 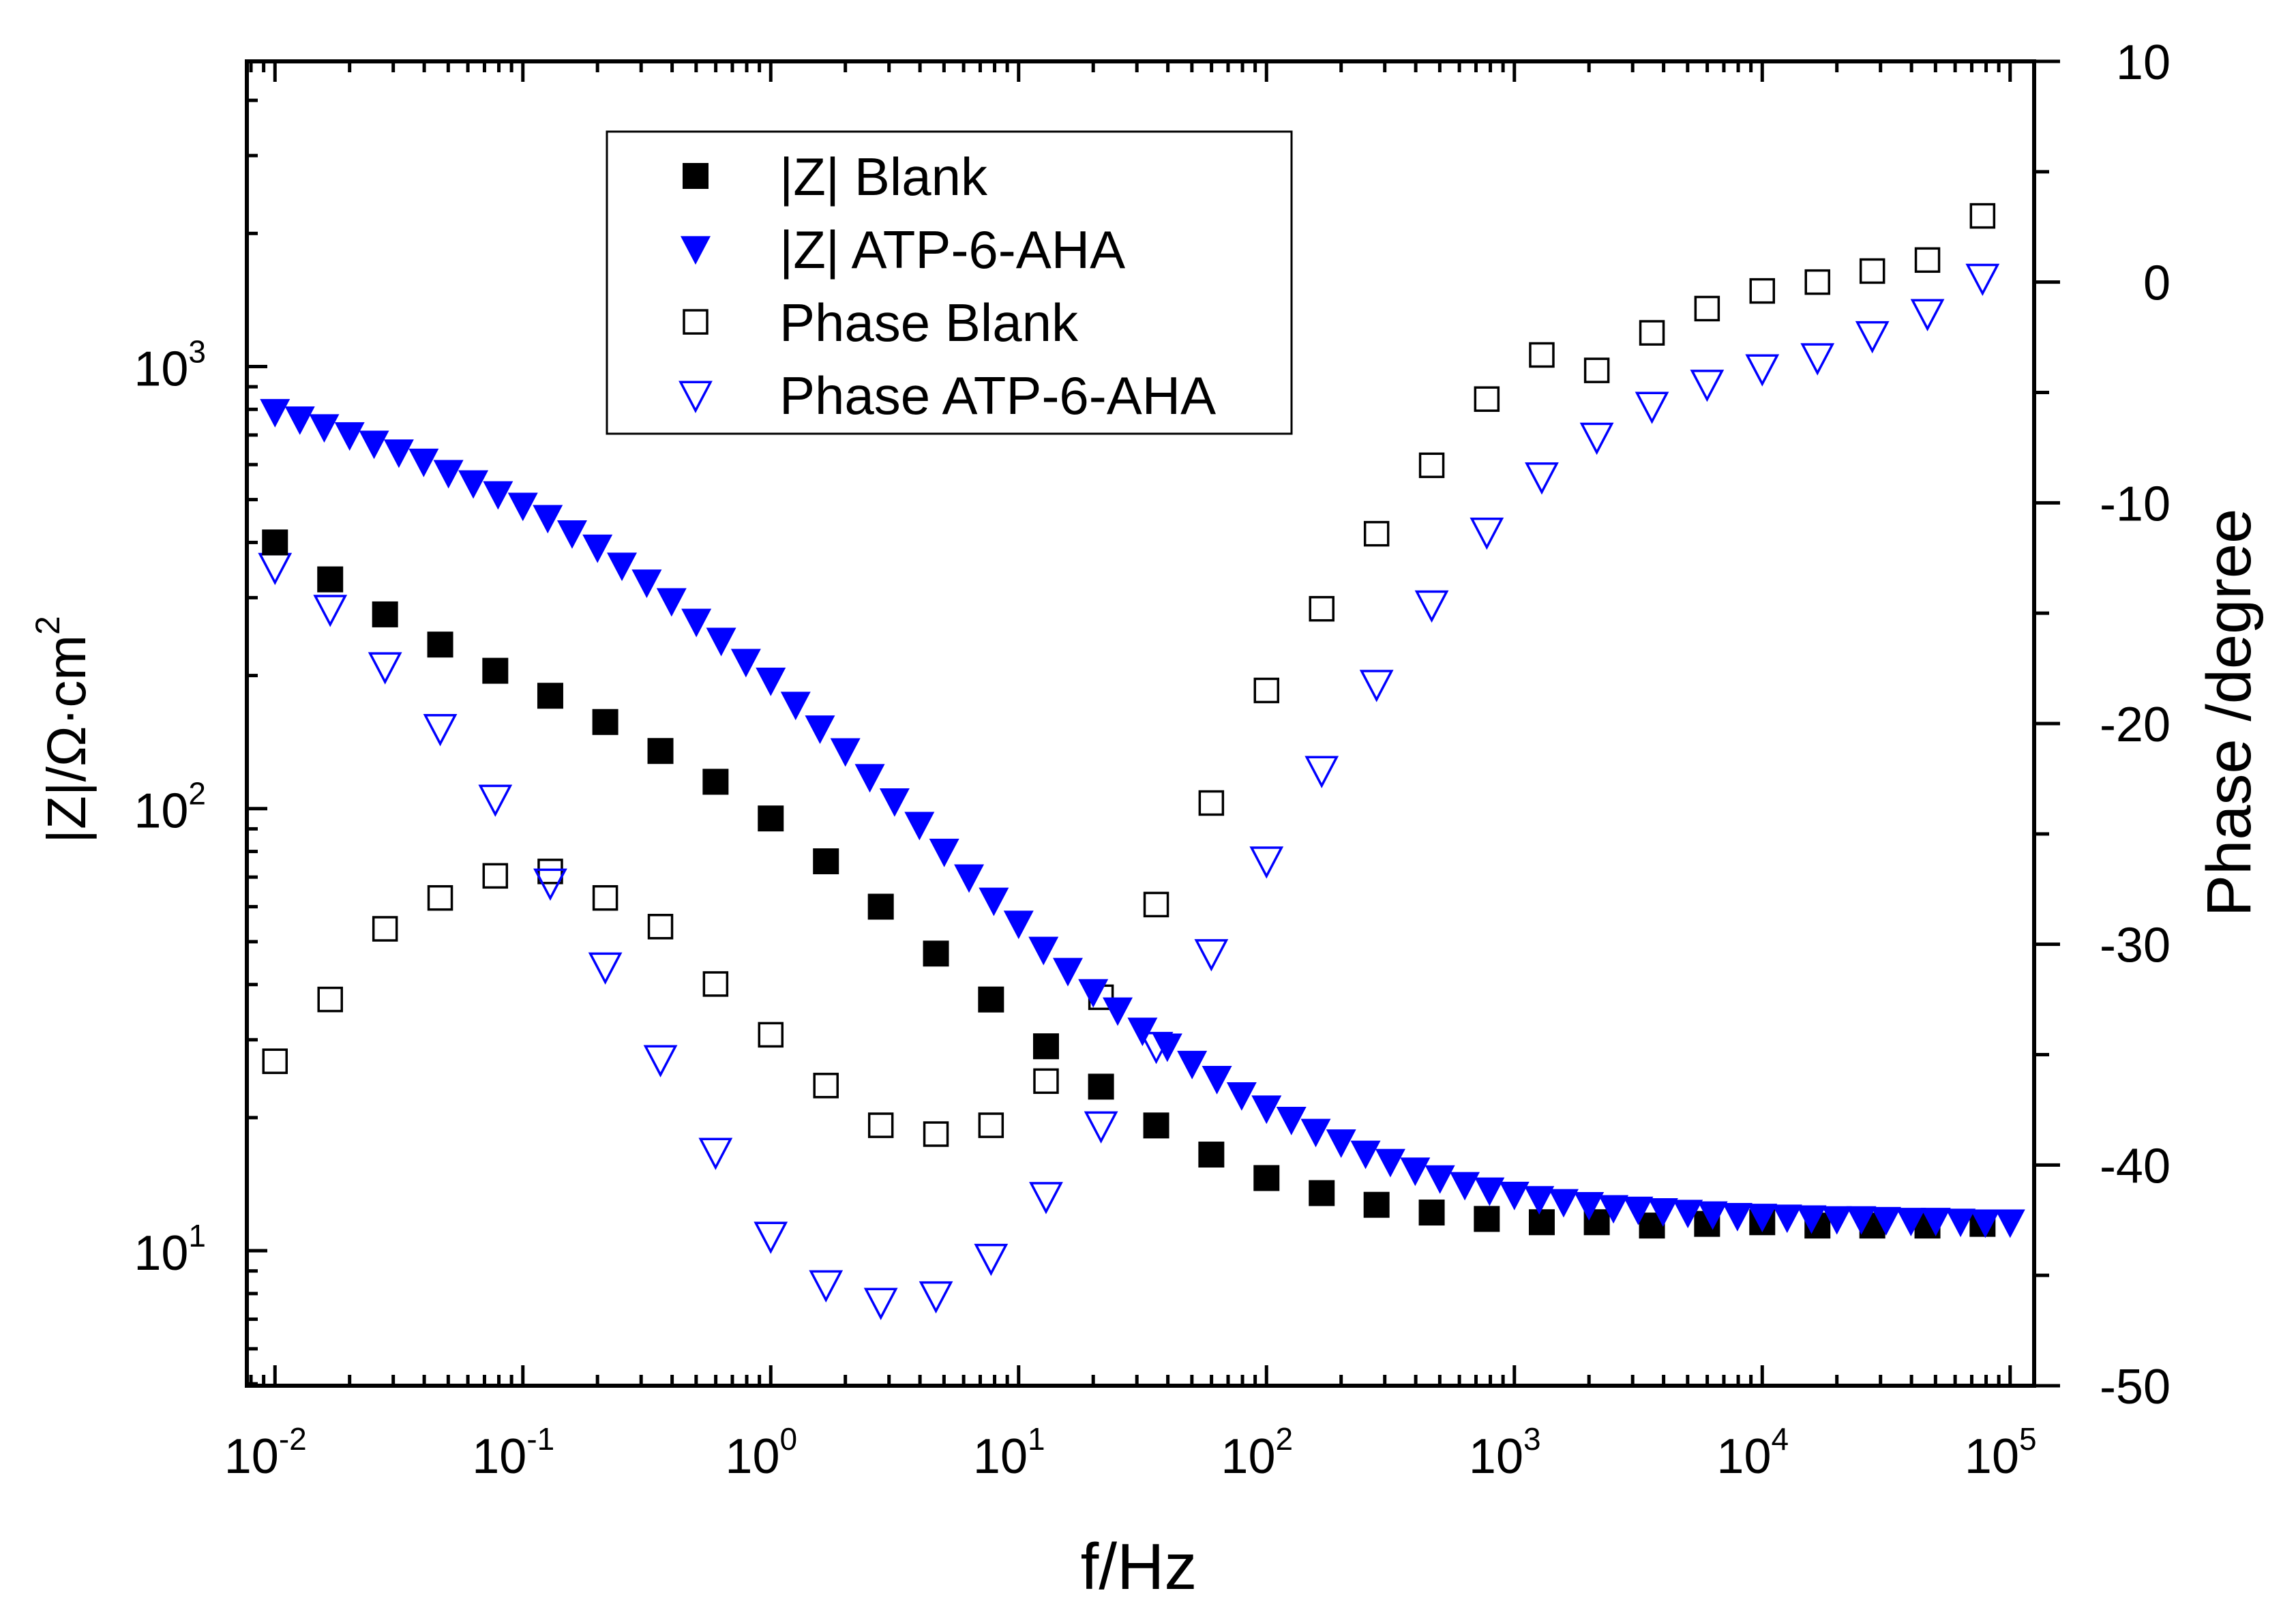 What do you see at coordinates (266, 1452) in the screenshot?
I see `x-tick-label: 10⁻²` at bounding box center [266, 1452].